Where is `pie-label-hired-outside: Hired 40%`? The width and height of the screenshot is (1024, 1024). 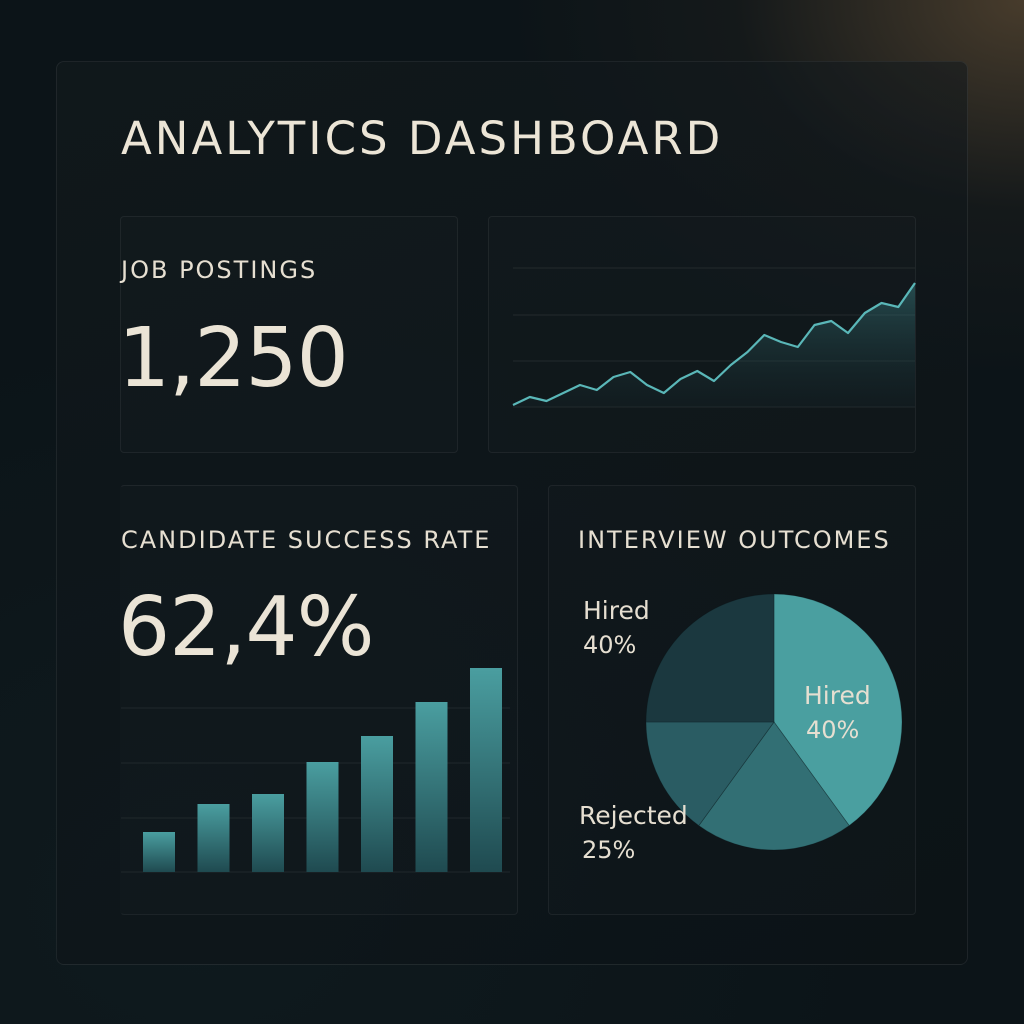
pie-label-hired-outside: Hired 40% is located at coordinates (616, 627).